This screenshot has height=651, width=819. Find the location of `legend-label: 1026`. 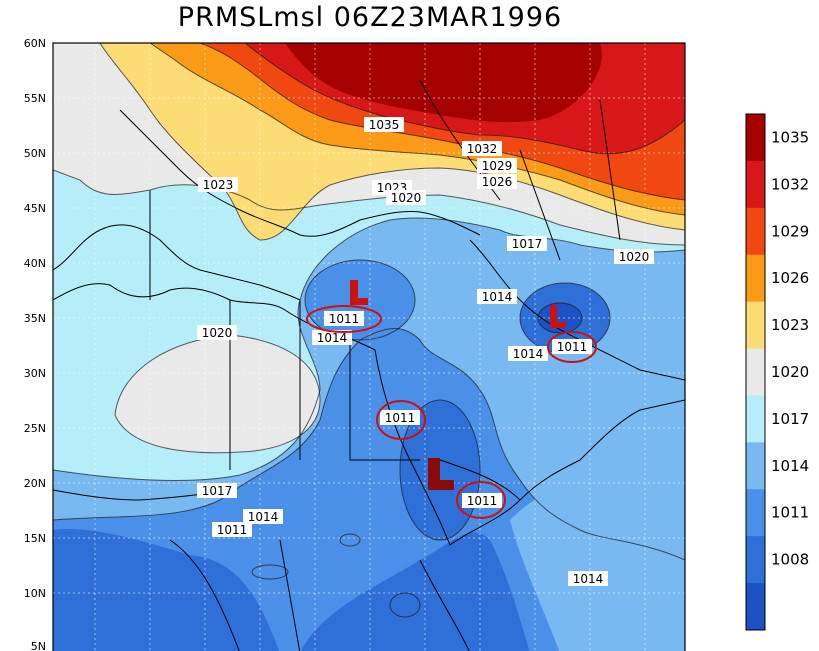

legend-label: 1026 is located at coordinates (790, 278).